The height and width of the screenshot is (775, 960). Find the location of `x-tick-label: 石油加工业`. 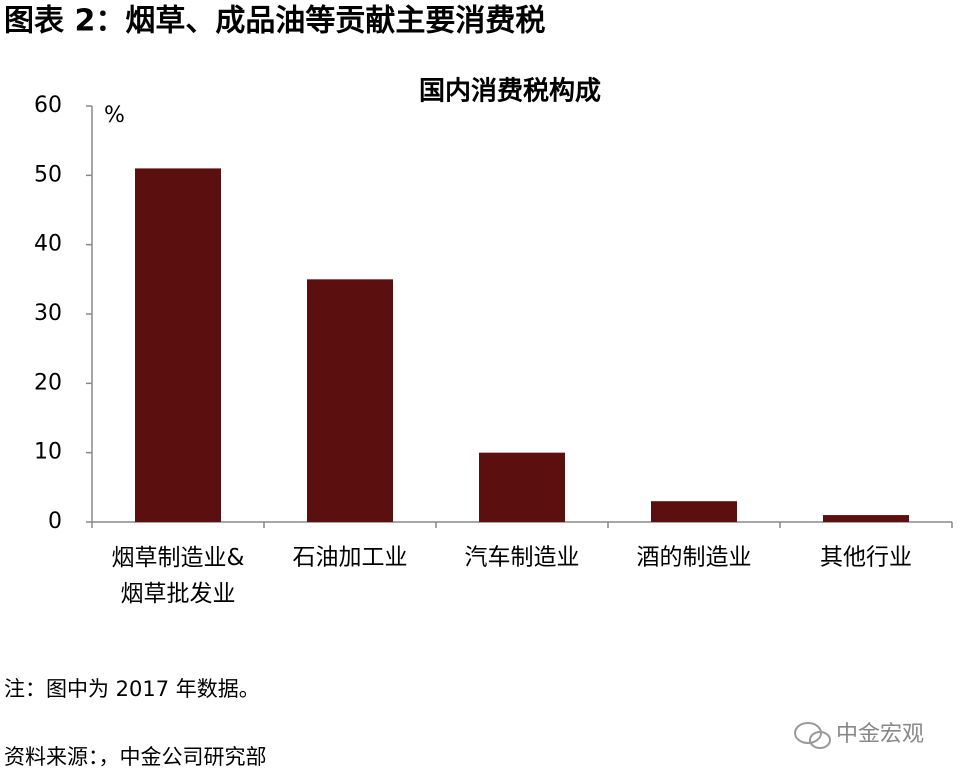

x-tick-label: 石油加工业 is located at coordinates (350, 558).